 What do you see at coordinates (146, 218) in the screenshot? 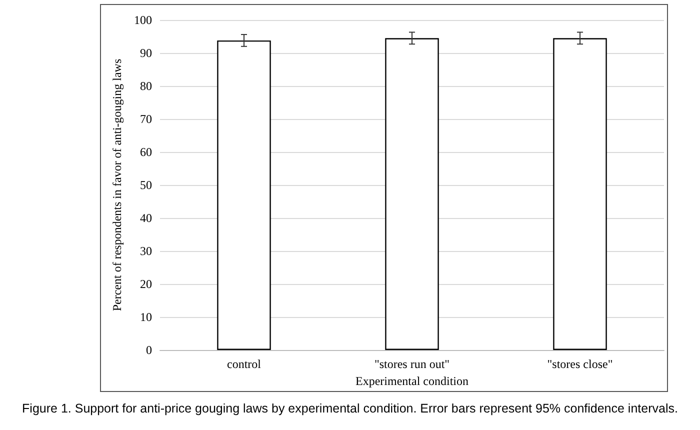
I see `y-tick-label: 40` at bounding box center [146, 218].